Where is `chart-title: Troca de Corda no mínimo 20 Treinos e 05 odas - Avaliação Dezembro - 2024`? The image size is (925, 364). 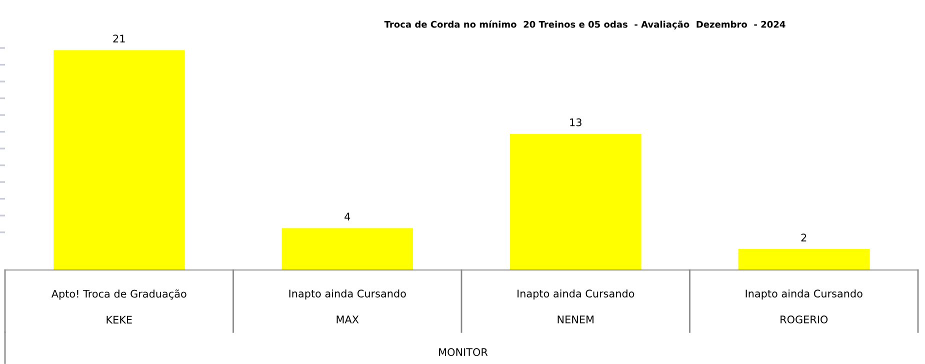
chart-title: Troca de Corda no mínimo 20 Treinos e 05 odas - Avaliação Dezembro - 2024 is located at coordinates (585, 25).